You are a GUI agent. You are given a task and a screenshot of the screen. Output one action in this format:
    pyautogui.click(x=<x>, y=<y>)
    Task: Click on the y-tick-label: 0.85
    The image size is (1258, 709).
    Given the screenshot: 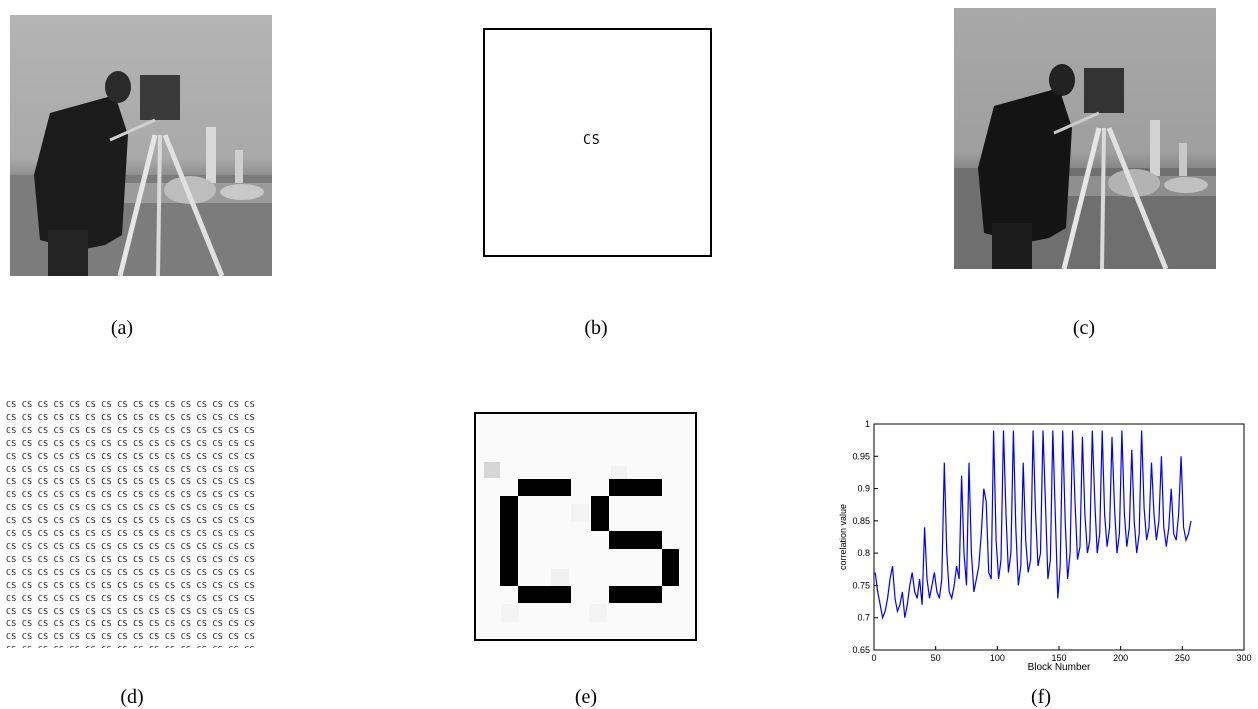 What is the action you would take?
    pyautogui.click(x=861, y=521)
    